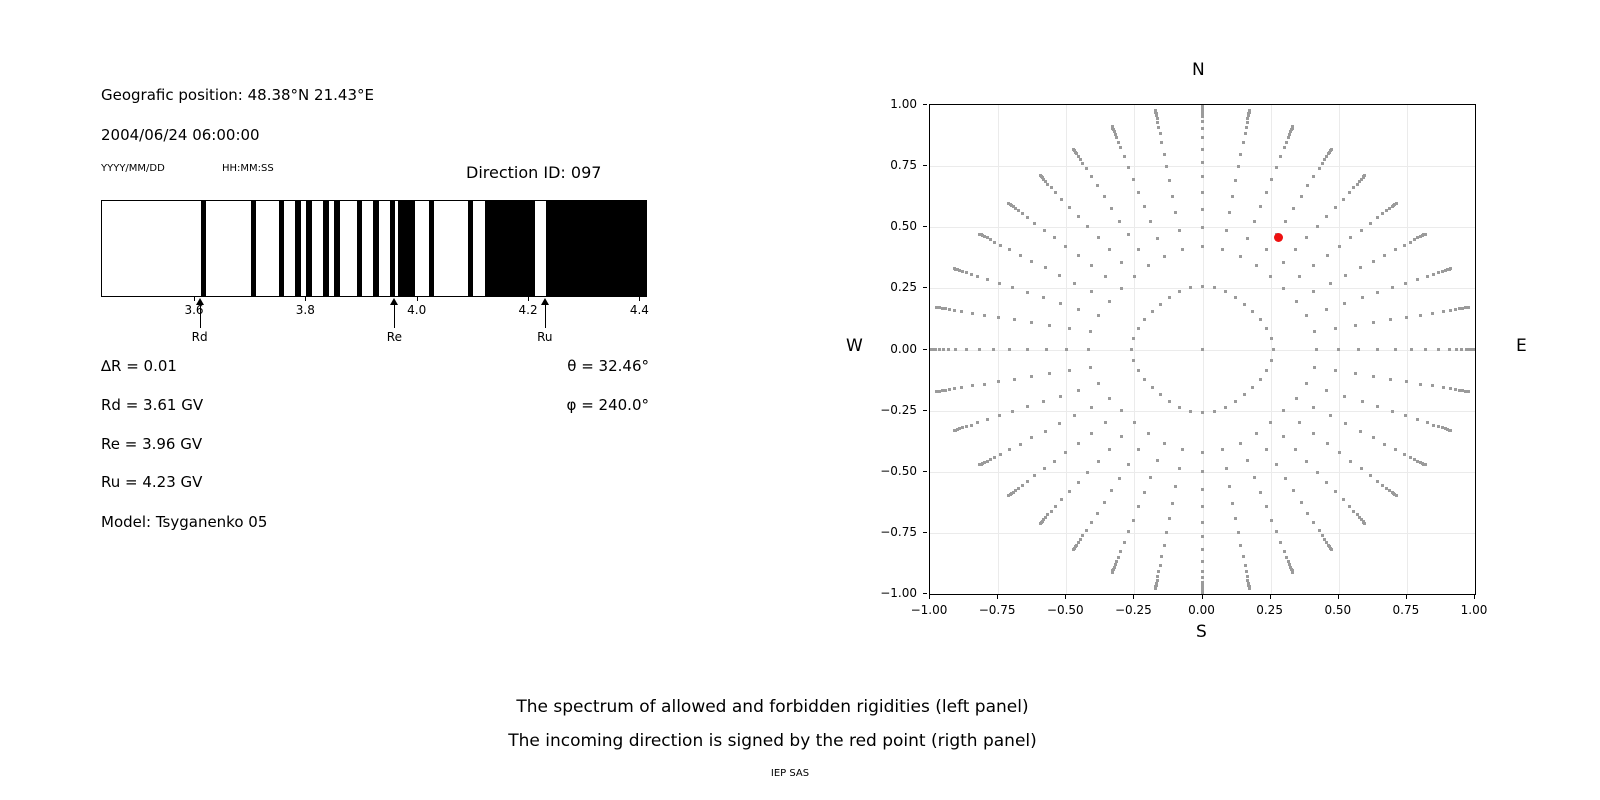  I want to click on re-value: Re = 3.96 GV, so click(152, 444).